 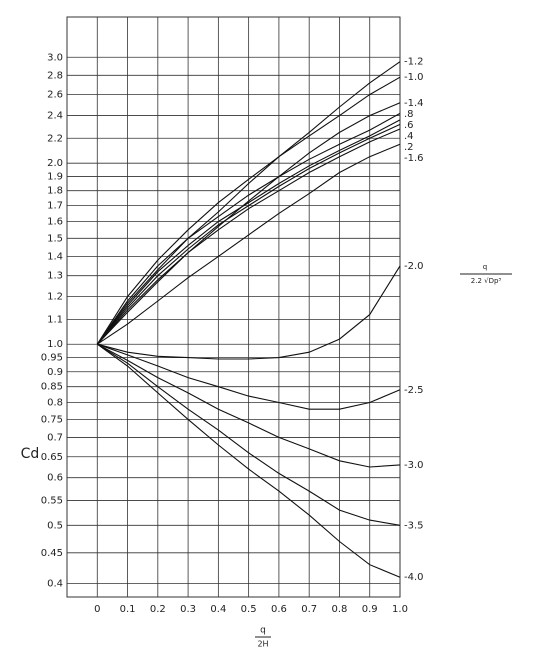 What do you see at coordinates (55, 95) in the screenshot?
I see `y-tick-label: 2.6` at bounding box center [55, 95].